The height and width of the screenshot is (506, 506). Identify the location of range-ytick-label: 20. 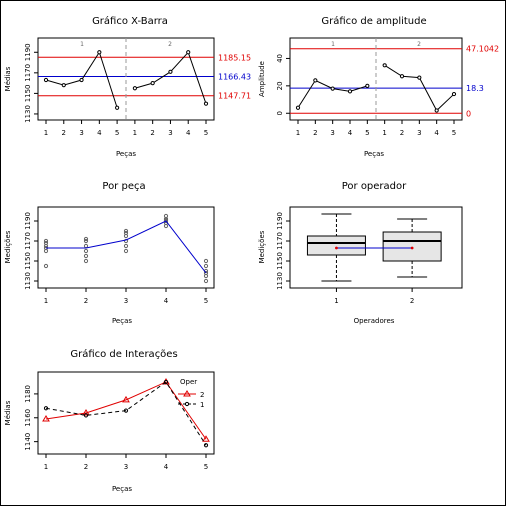
(280, 85).